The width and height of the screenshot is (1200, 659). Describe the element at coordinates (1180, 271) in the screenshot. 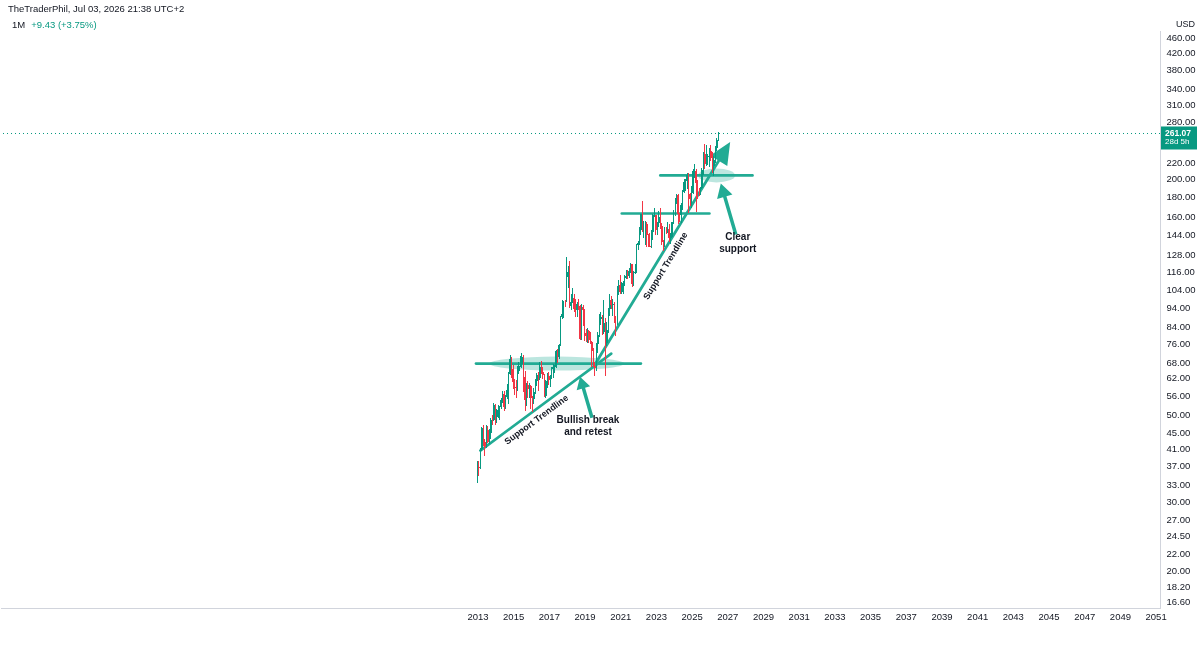

I see `y-tick-label: 116.00` at that location.